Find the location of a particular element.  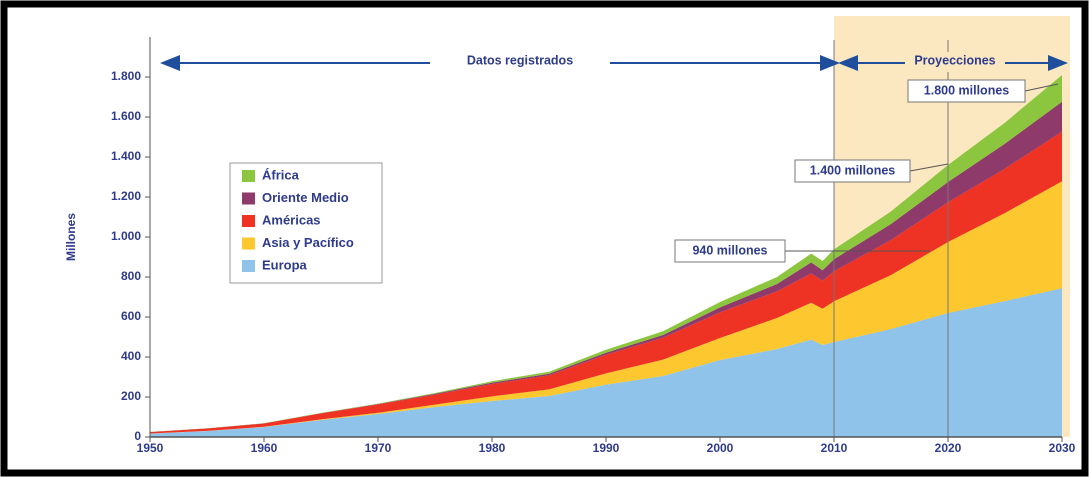

legend-label: Oriente Medio is located at coordinates (305, 197).